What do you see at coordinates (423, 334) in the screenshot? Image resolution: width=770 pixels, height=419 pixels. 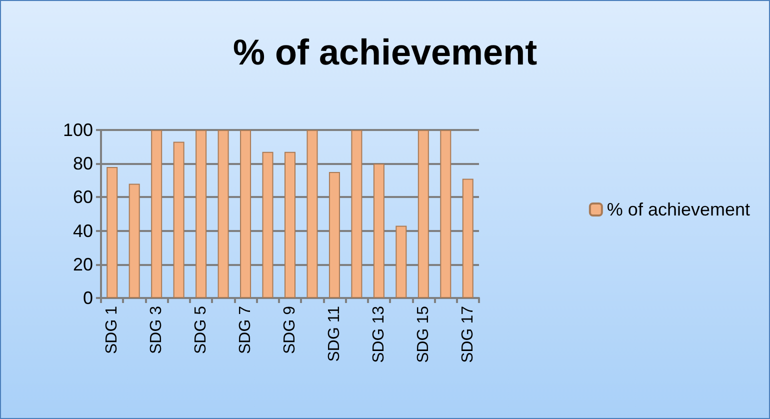 I see `x-tick-label: SDG 15` at bounding box center [423, 334].